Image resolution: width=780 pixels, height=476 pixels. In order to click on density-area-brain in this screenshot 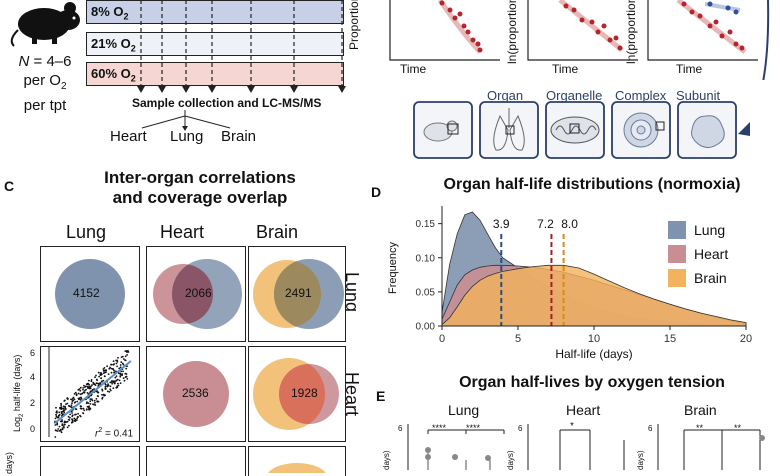, I will do `click(594, 295)`.